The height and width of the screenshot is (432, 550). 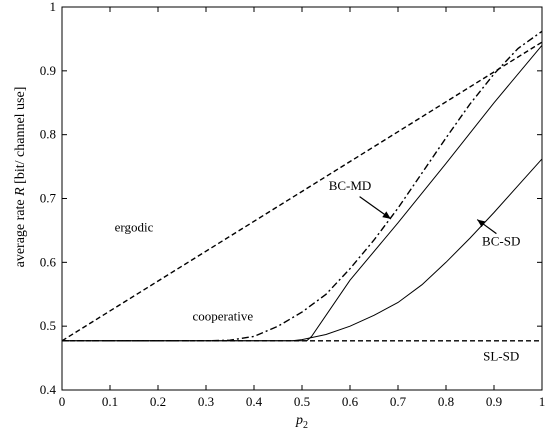 I want to click on y-tick-label: 0.5, so click(x=48, y=325).